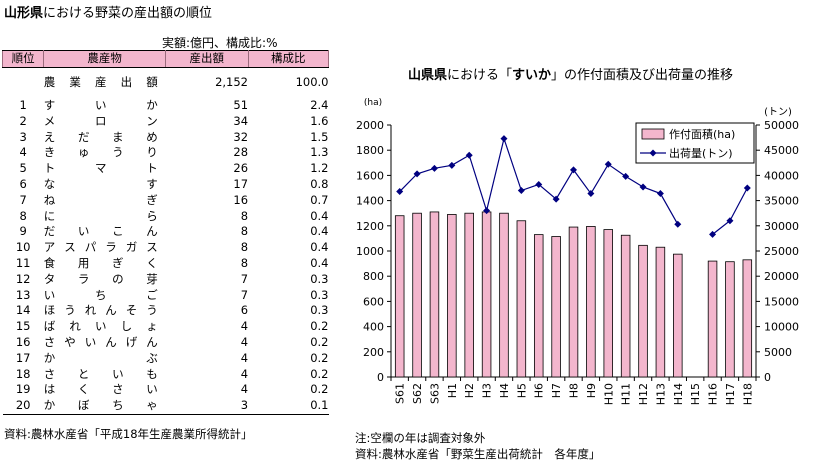  I want to click on x-tick-label: H4, so click(504, 390).